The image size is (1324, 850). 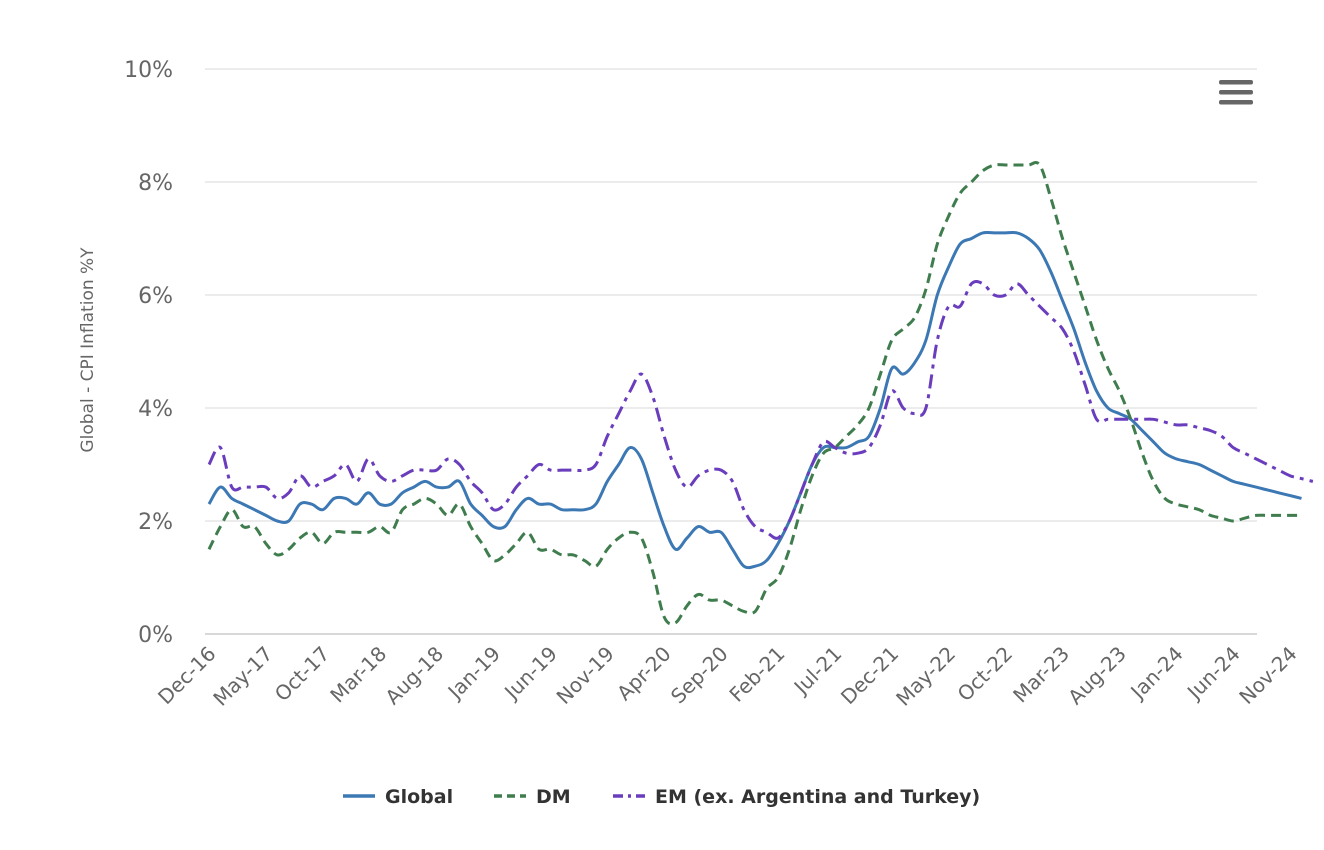 What do you see at coordinates (302, 674) in the screenshot?
I see `x-tick-label: Oct-17` at bounding box center [302, 674].